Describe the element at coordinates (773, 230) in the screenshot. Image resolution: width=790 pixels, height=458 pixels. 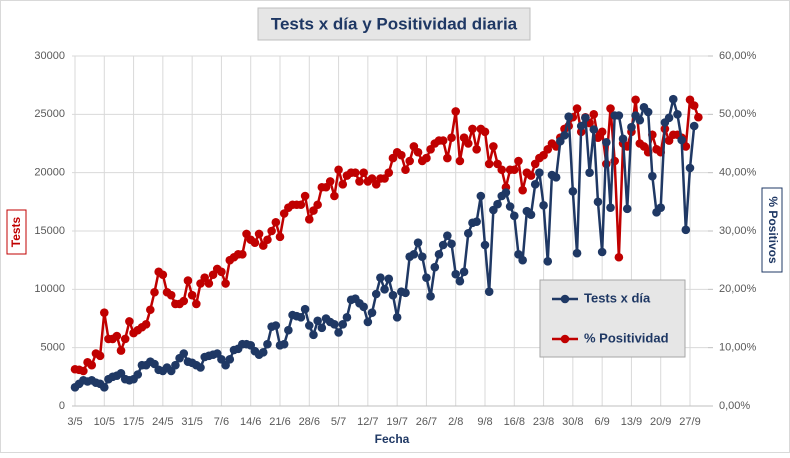
I see `y2-axis-label: % Positivos` at that location.